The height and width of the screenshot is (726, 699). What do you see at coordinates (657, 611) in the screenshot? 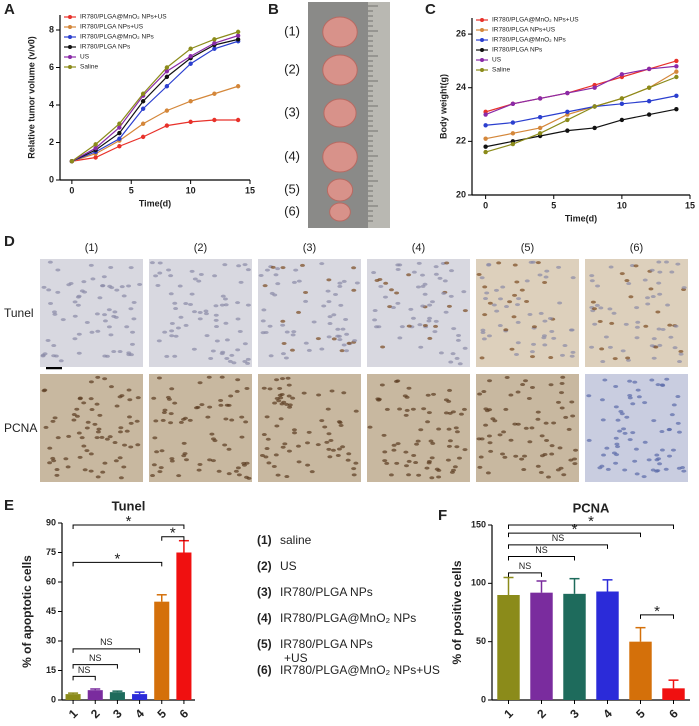
I see `significance-label: *` at bounding box center [657, 611].